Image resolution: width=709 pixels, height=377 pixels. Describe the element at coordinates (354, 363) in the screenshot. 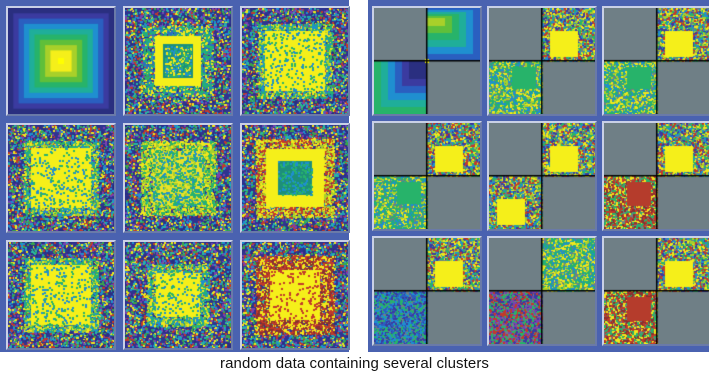

I see `figure-caption: random data containing several clusters` at that location.